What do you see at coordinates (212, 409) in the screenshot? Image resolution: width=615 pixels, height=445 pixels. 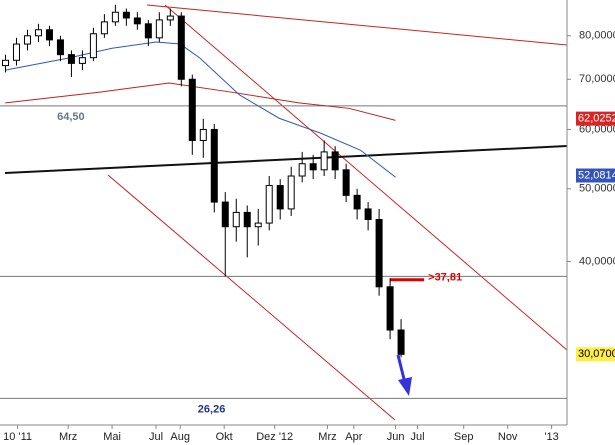 I see `level-label: 26,26` at bounding box center [212, 409].